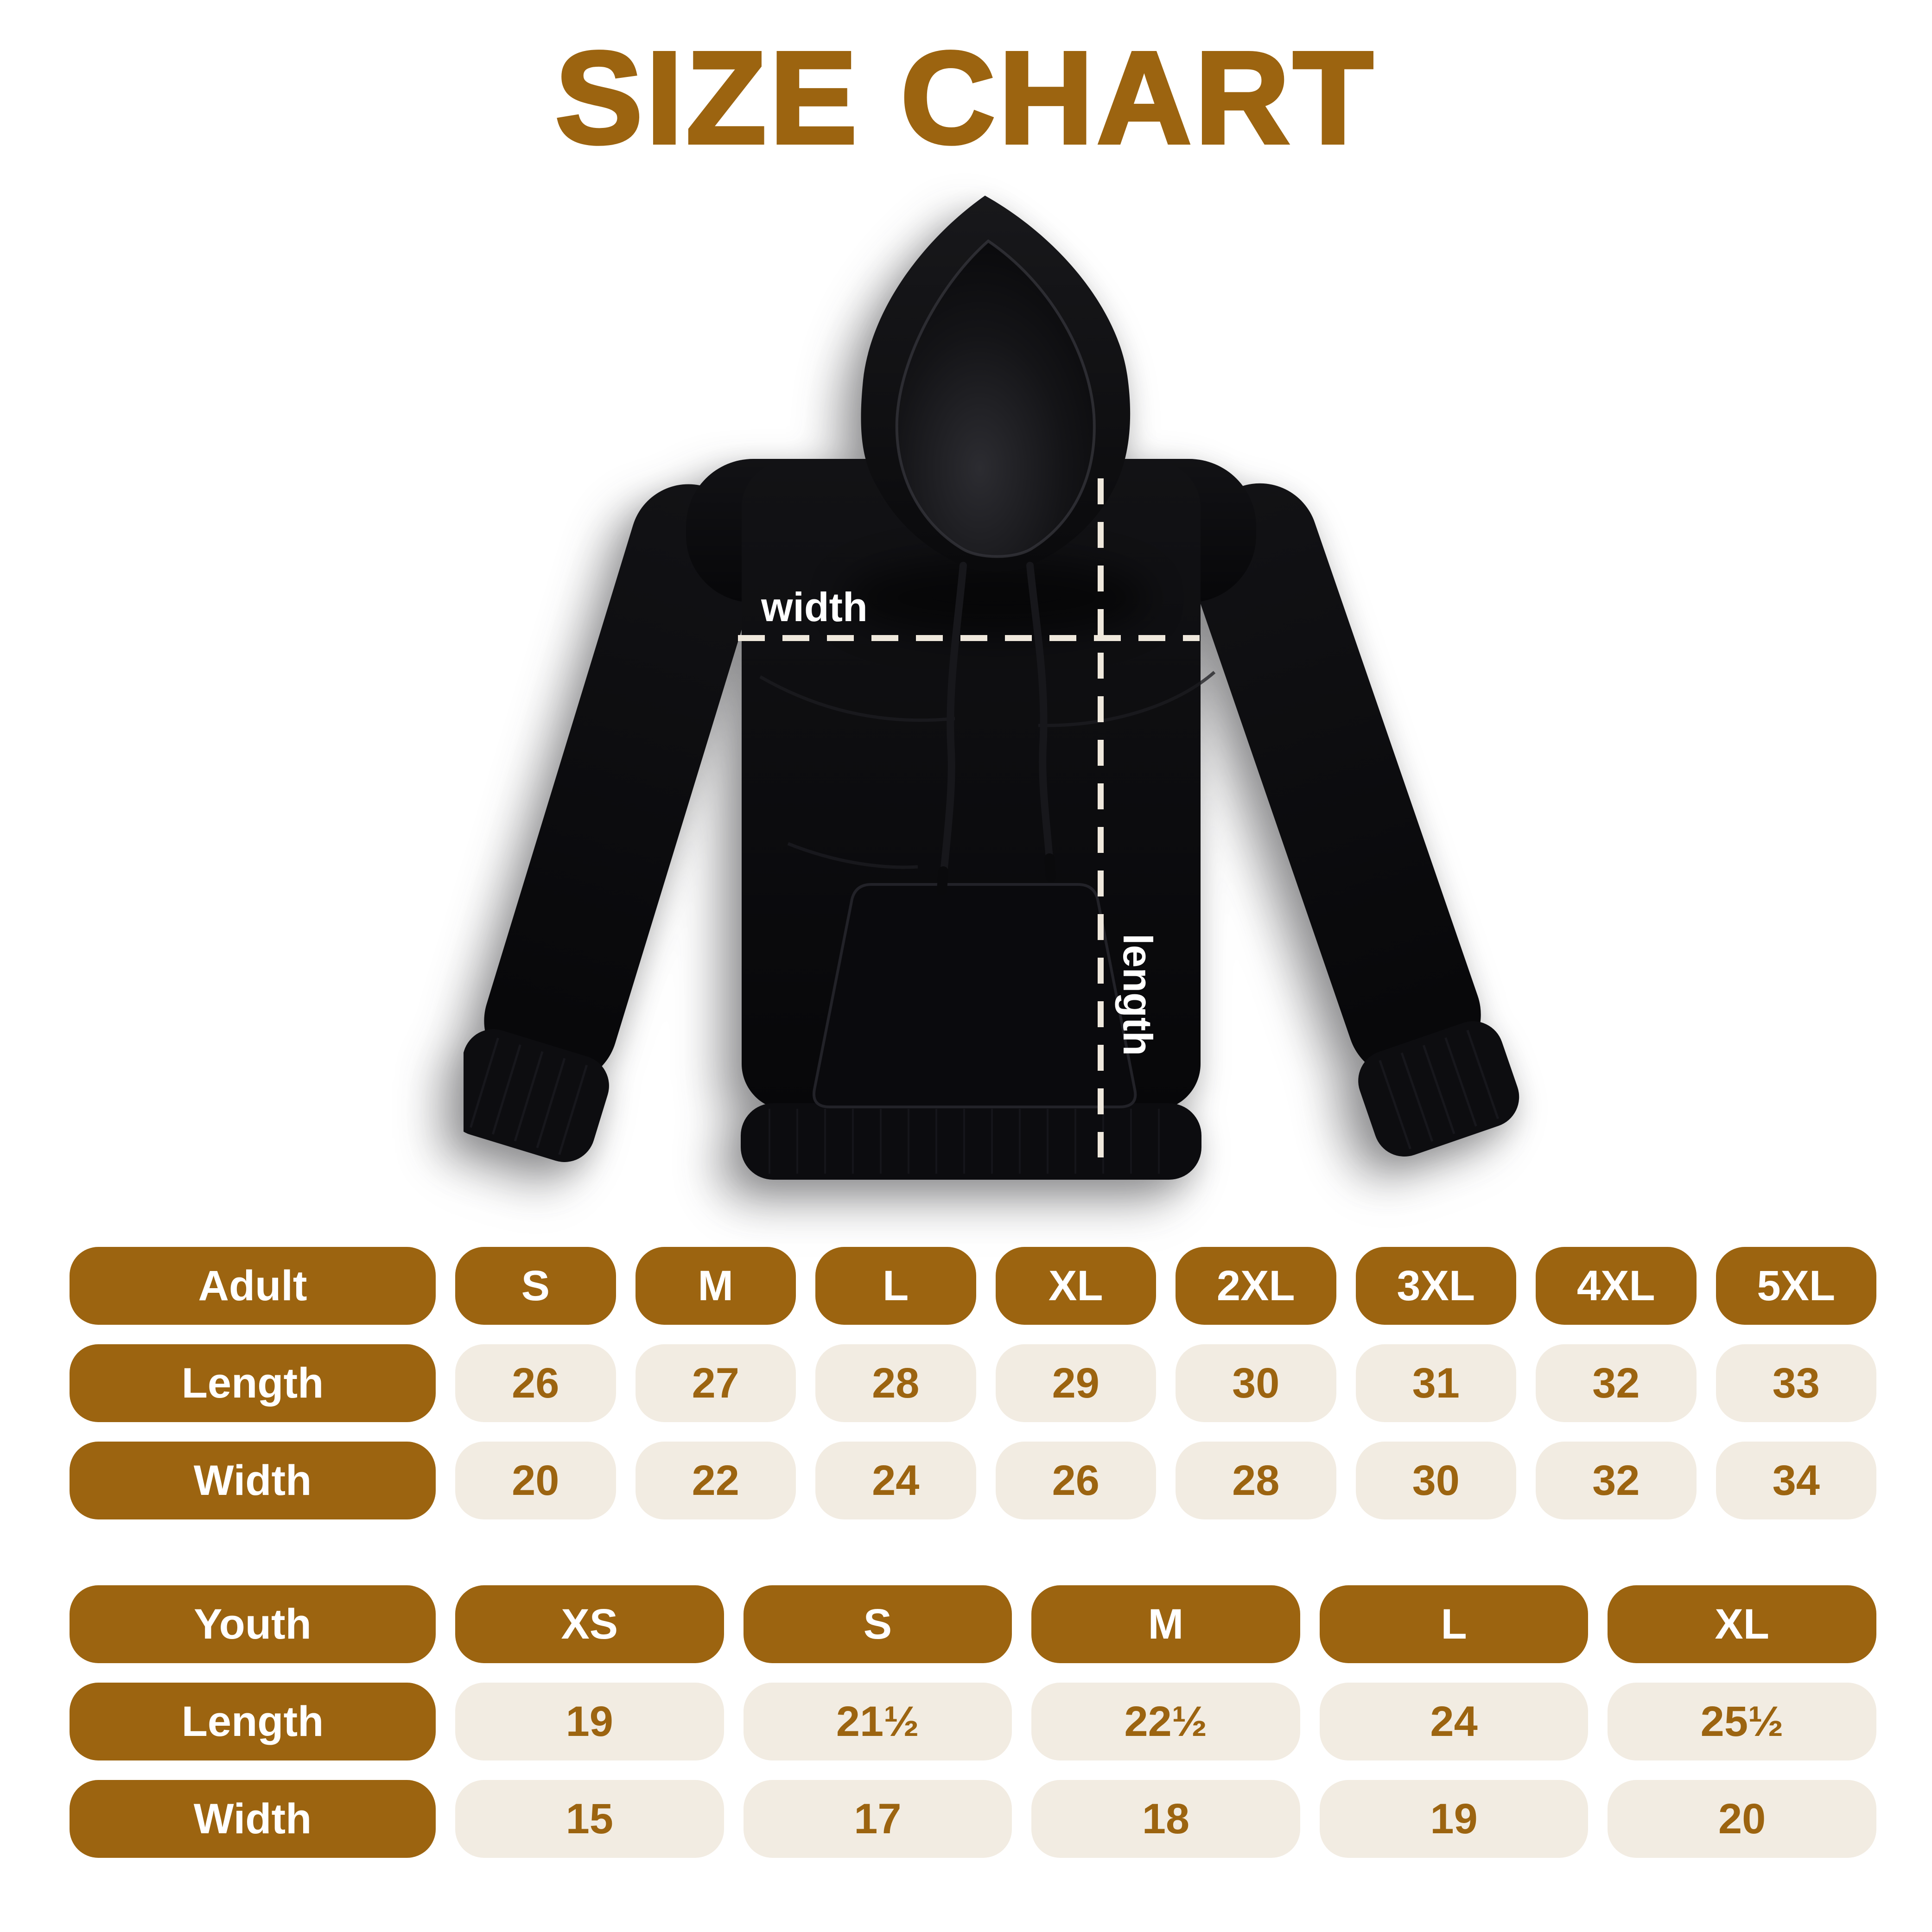 The height and width of the screenshot is (1932, 1932). I want to click on youth-width-value: 19, so click(1454, 1819).